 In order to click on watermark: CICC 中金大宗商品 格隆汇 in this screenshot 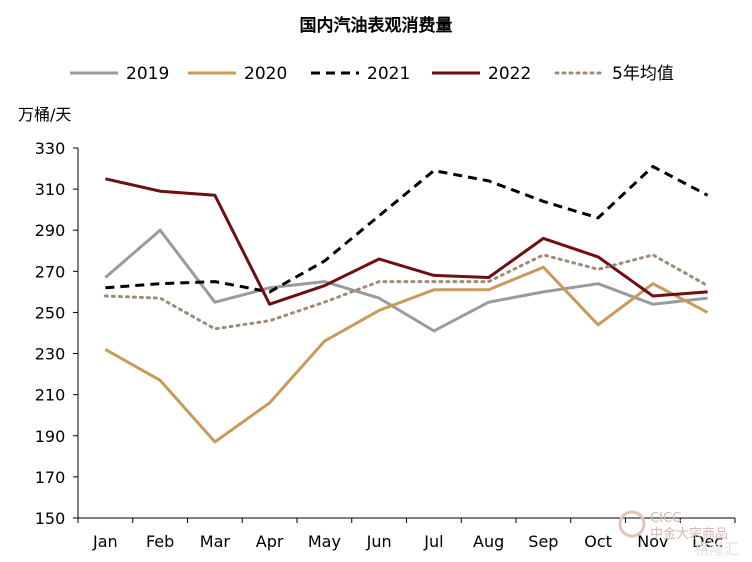, I will do `click(678, 534)`.